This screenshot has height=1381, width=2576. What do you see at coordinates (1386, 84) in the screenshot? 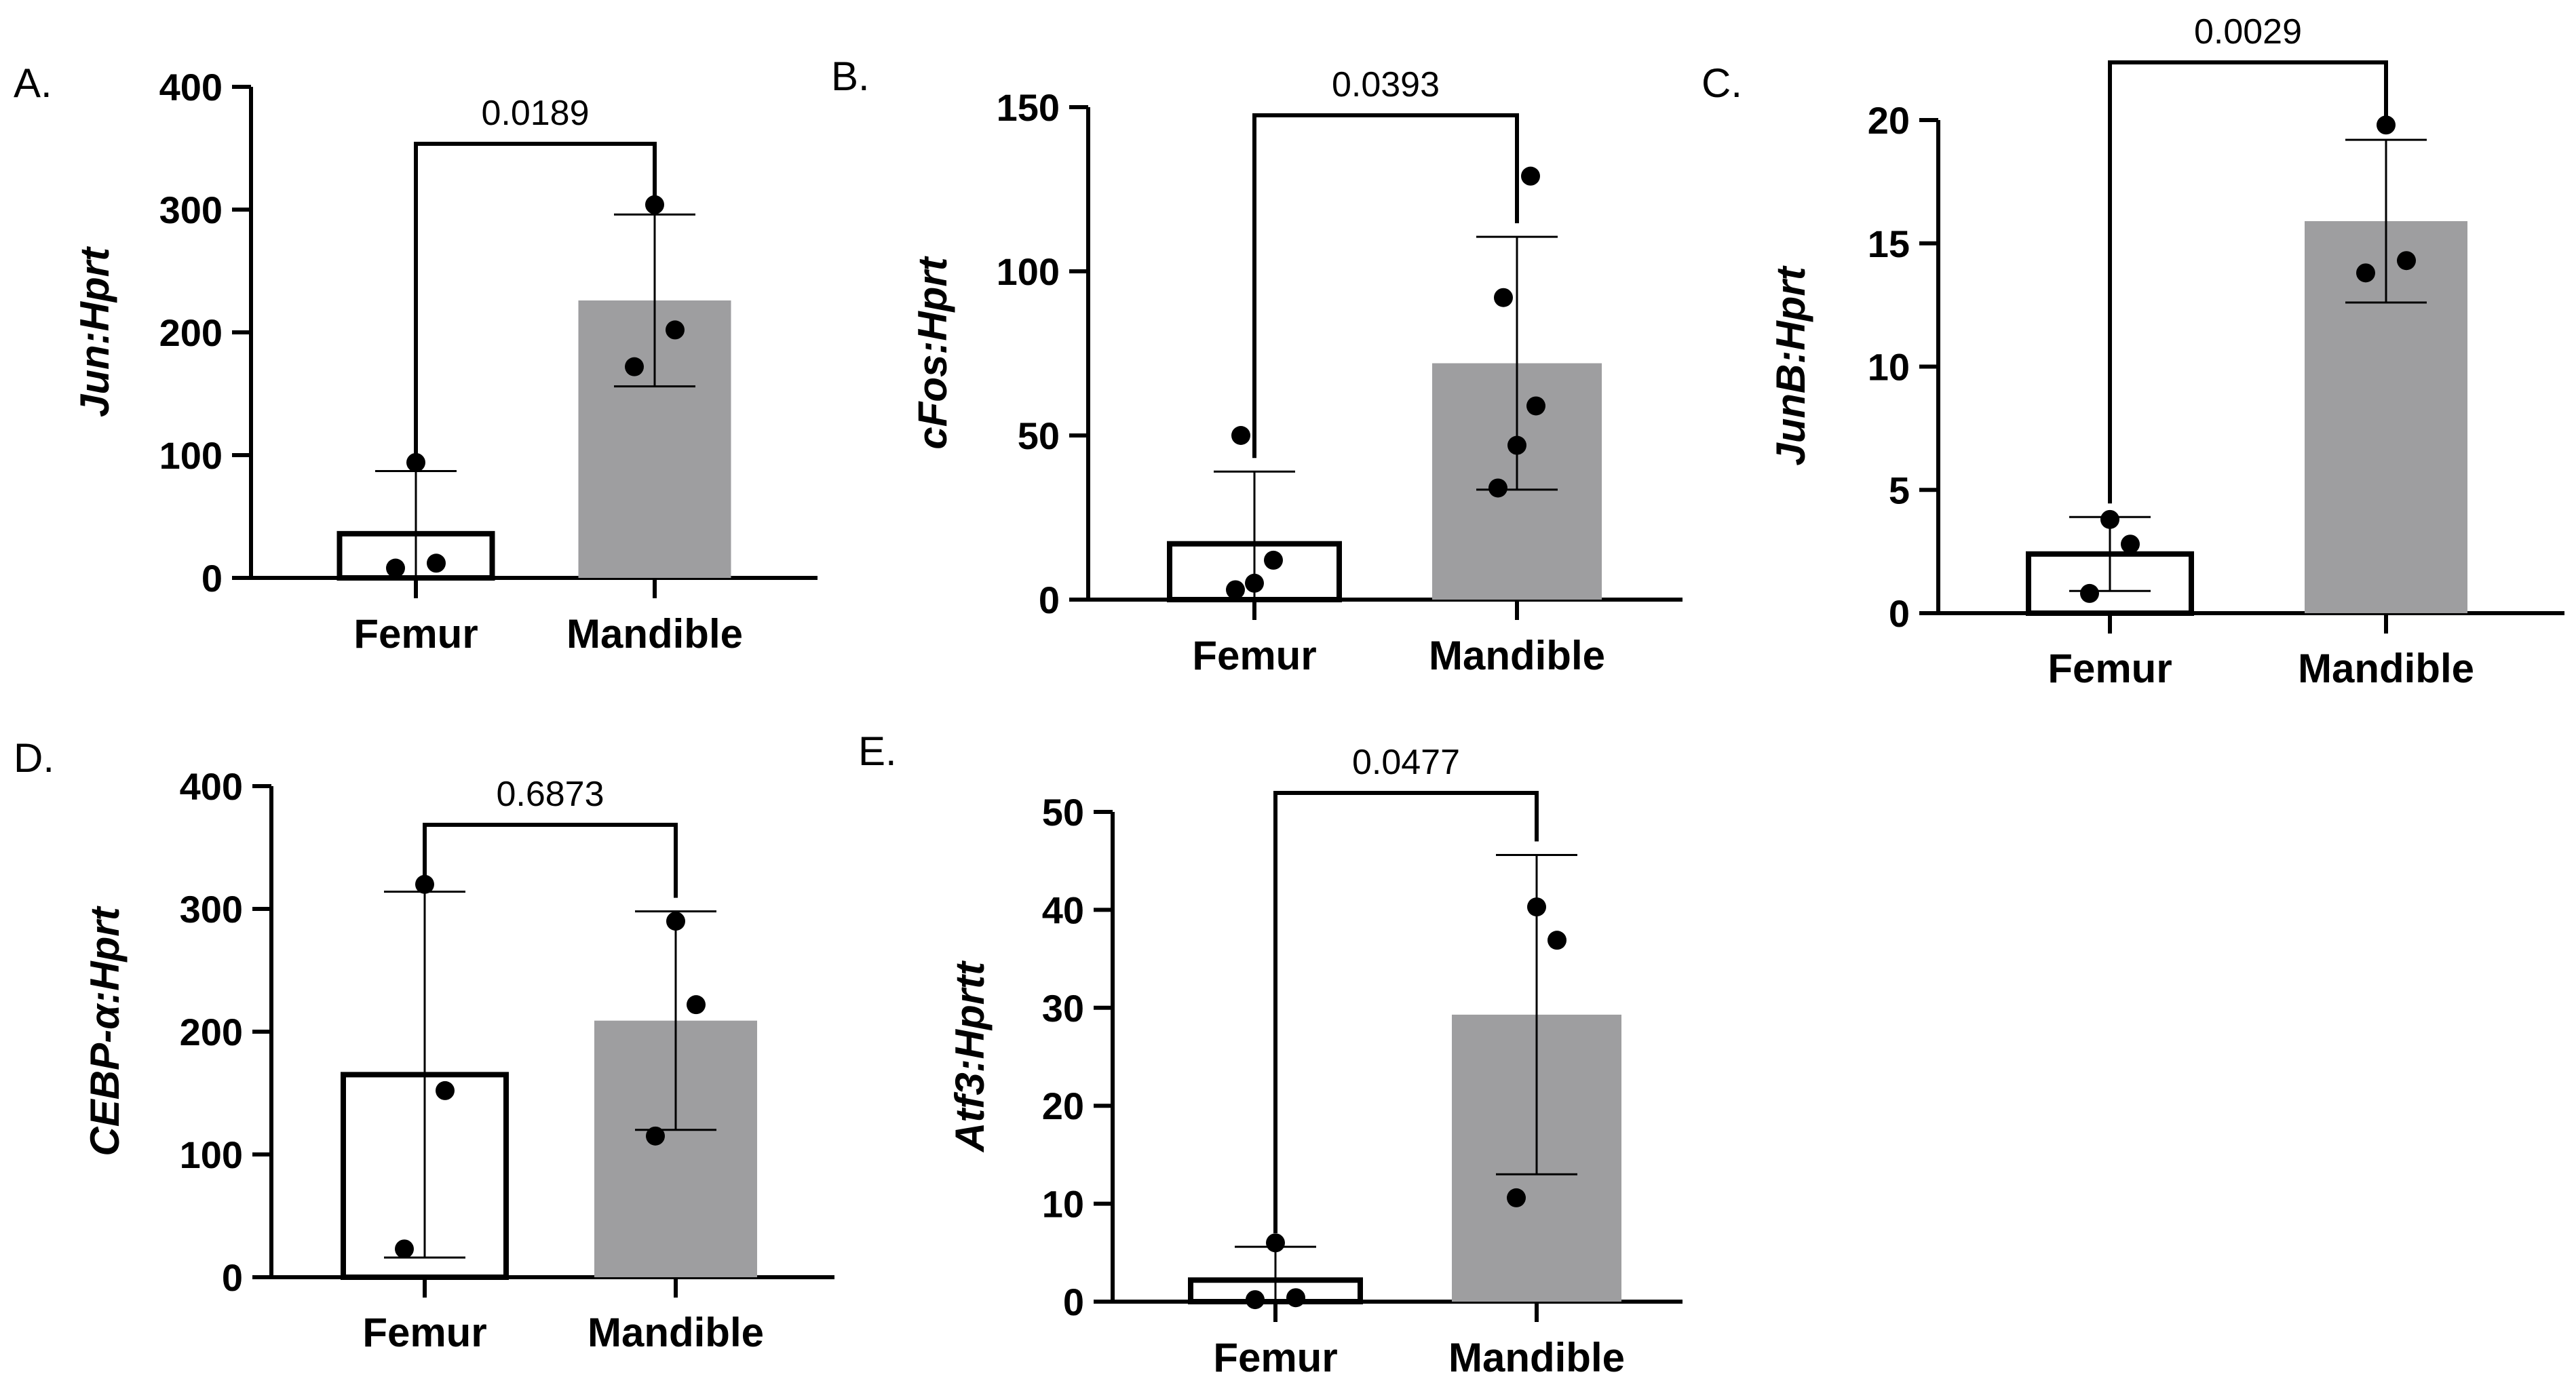
I see `p-value-label: 0.0393` at bounding box center [1386, 84].